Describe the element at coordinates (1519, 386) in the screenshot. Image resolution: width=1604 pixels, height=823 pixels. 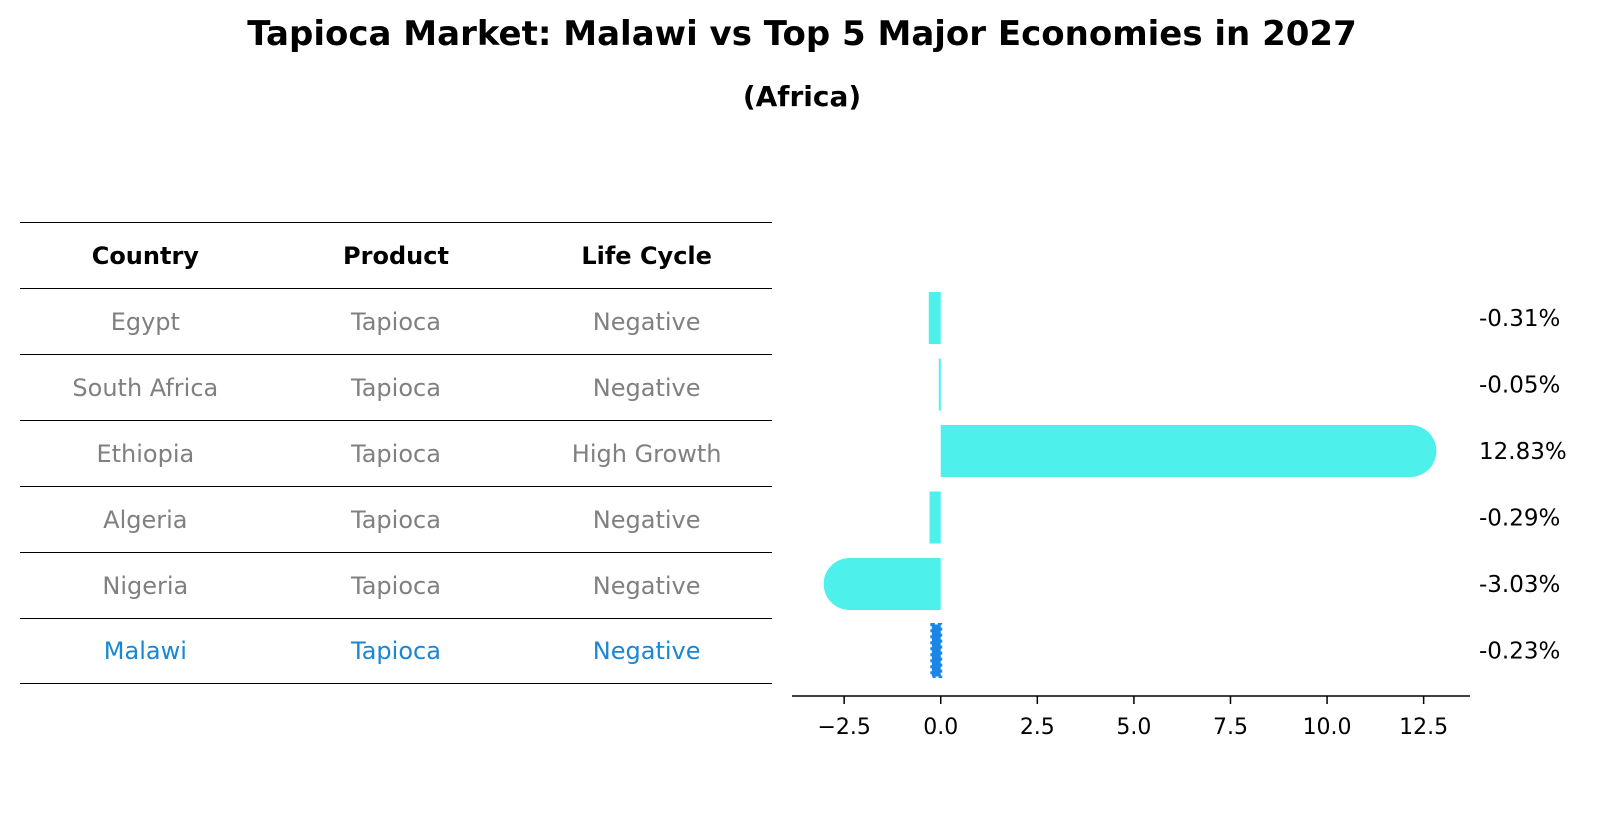
I see `value-label: -0.05%` at that location.